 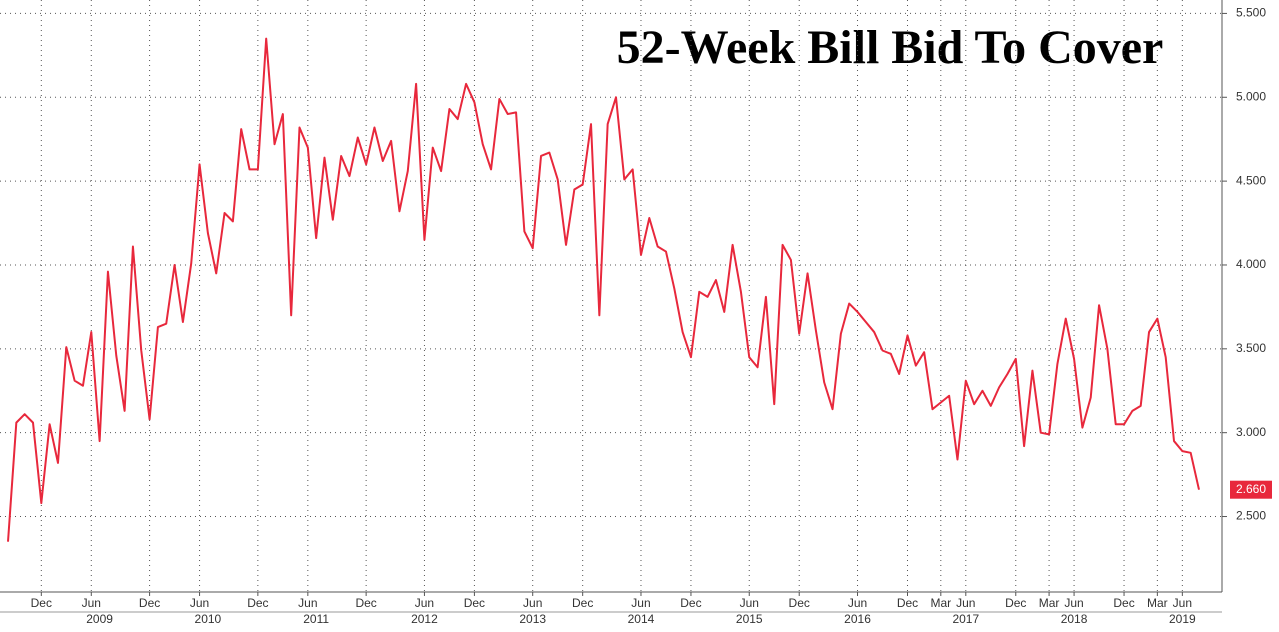 What do you see at coordinates (1251, 264) in the screenshot?
I see `y-tick-label: 4.000` at bounding box center [1251, 264].